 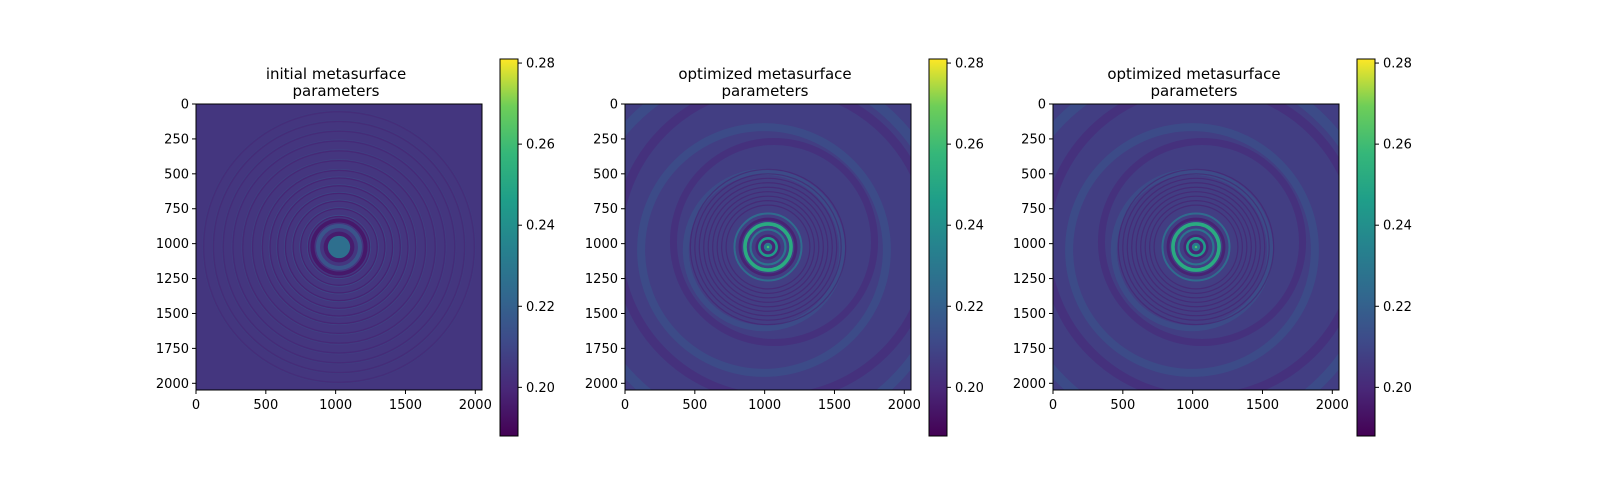 I want to click on colorbar: 0.20 0.22 0.24 0.26 0.28, so click(x=527, y=247).